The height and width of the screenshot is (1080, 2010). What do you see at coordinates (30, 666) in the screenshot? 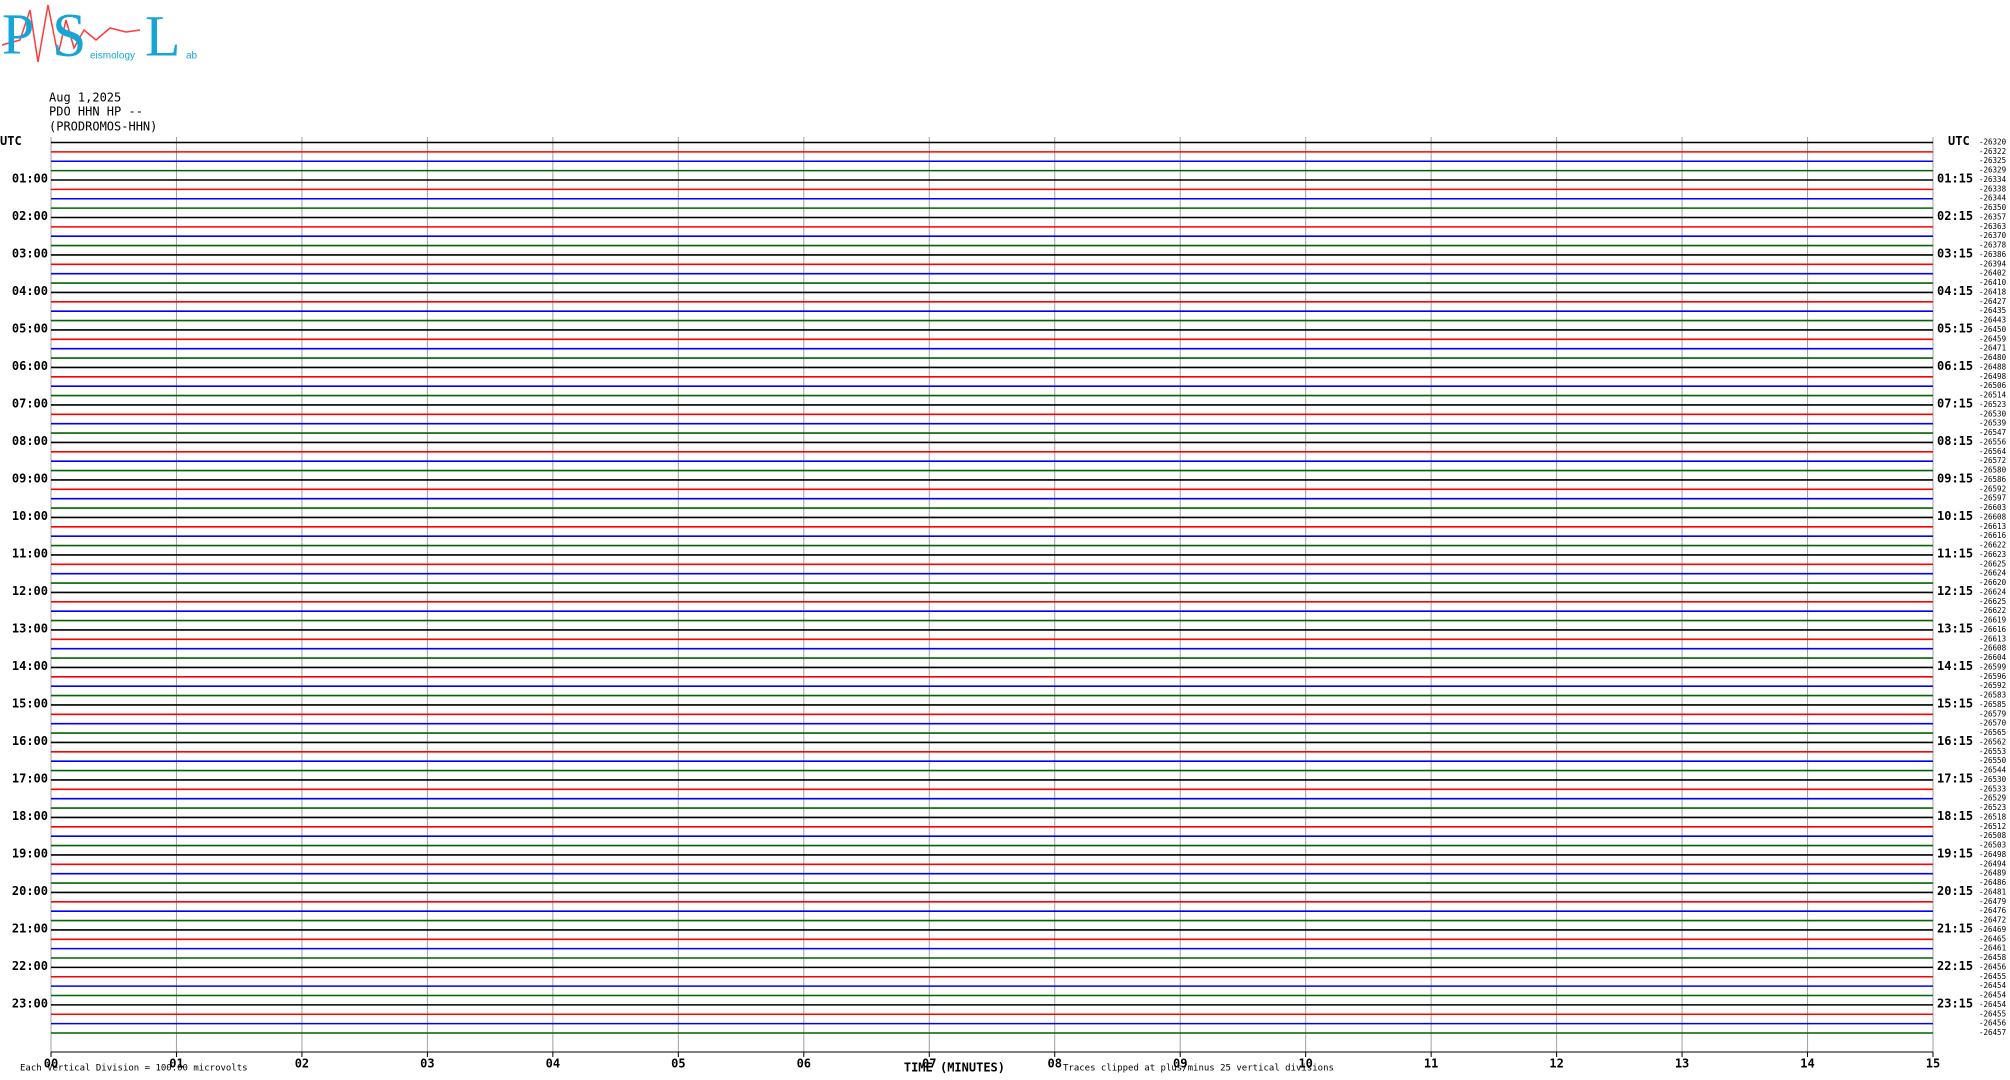
I see `row-time-label: 14:00` at bounding box center [30, 666].